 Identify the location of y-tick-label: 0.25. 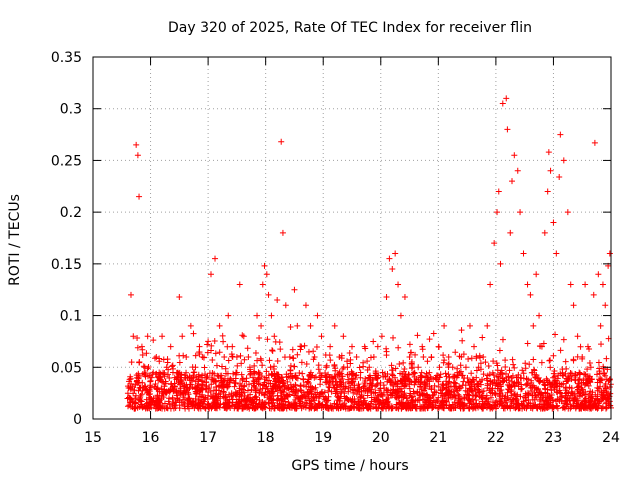
(66, 161).